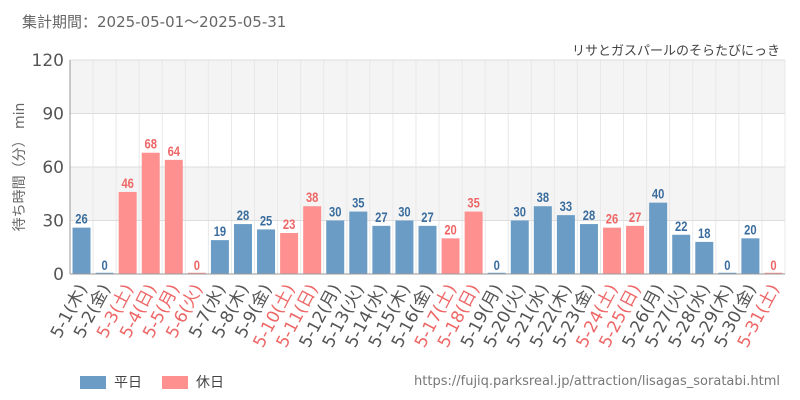 Image resolution: width=800 pixels, height=400 pixels. What do you see at coordinates (127, 183) in the screenshot?
I see `bar-value-label: 46` at bounding box center [127, 183].